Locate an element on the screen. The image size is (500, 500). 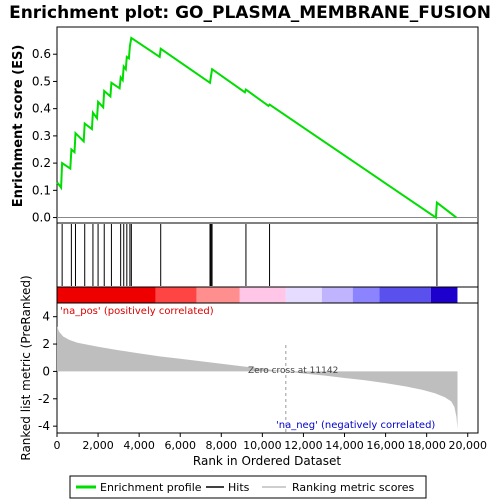
rank-x-tick-label: 8,000 is located at coordinates (222, 445).